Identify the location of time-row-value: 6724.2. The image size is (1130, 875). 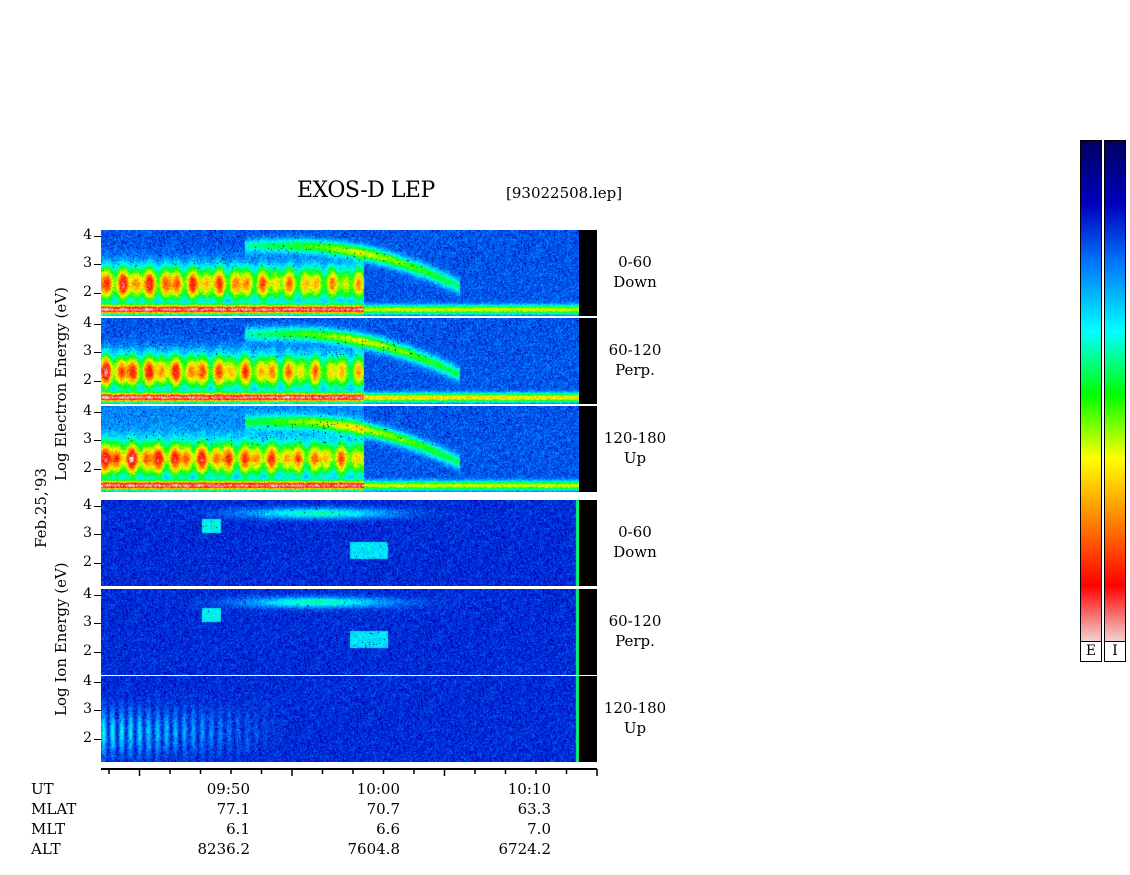
(525, 849).